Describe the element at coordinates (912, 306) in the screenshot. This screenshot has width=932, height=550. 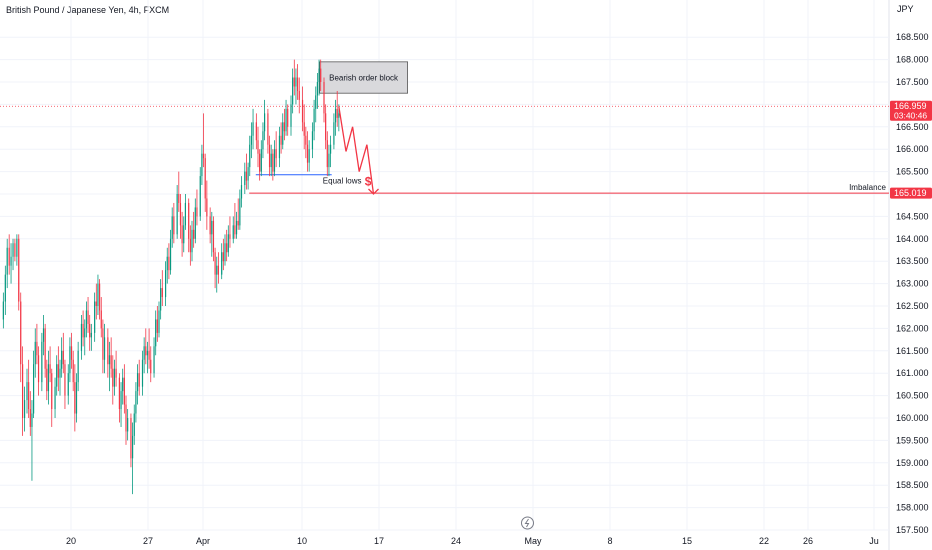
I see `y-tick-label: 162.500` at that location.